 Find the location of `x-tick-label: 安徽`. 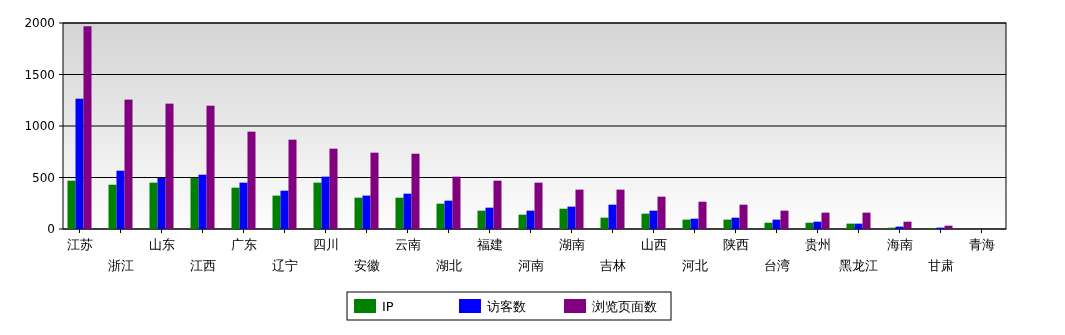

x-tick-label: 安徽 is located at coordinates (366, 265).